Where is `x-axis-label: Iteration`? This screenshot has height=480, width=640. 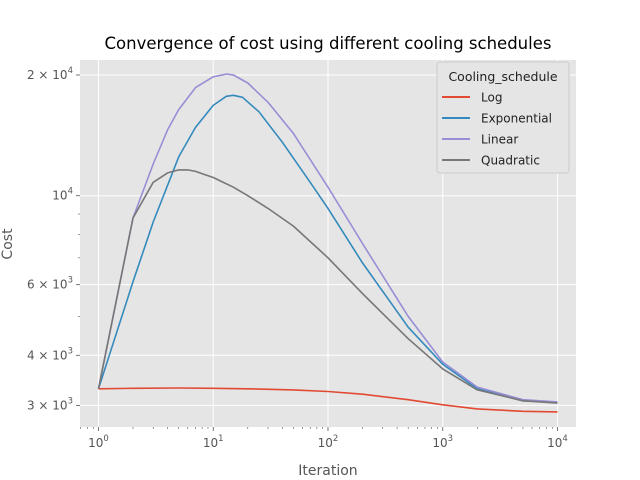 x-axis-label: Iteration is located at coordinates (327, 471).